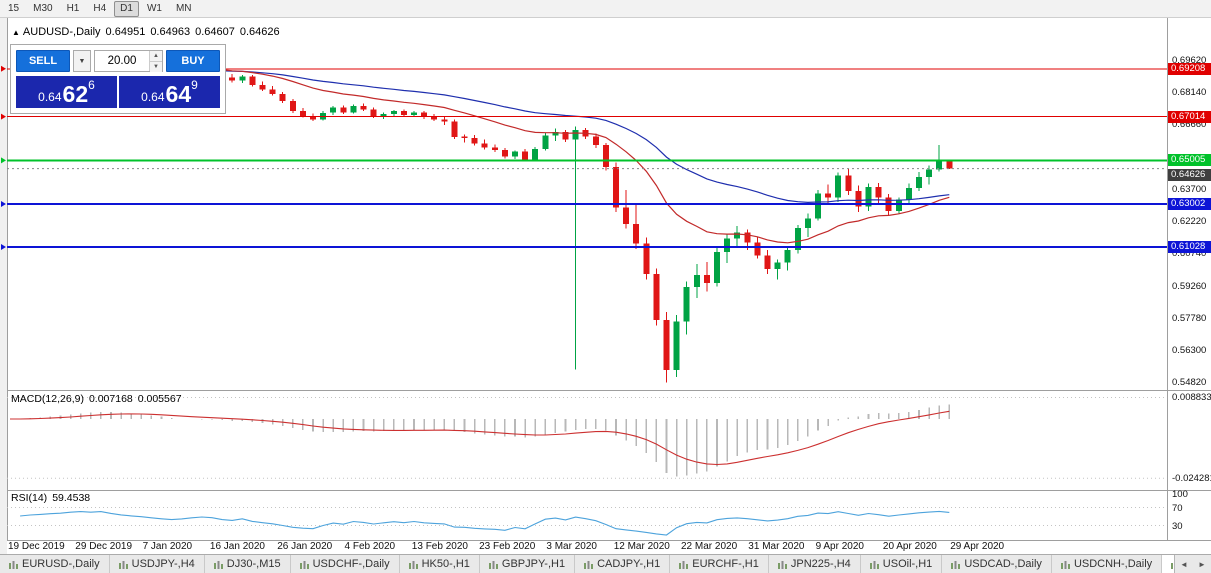  Describe the element at coordinates (507, 546) in the screenshot. I see `date-label: 23 Feb 2020` at that location.